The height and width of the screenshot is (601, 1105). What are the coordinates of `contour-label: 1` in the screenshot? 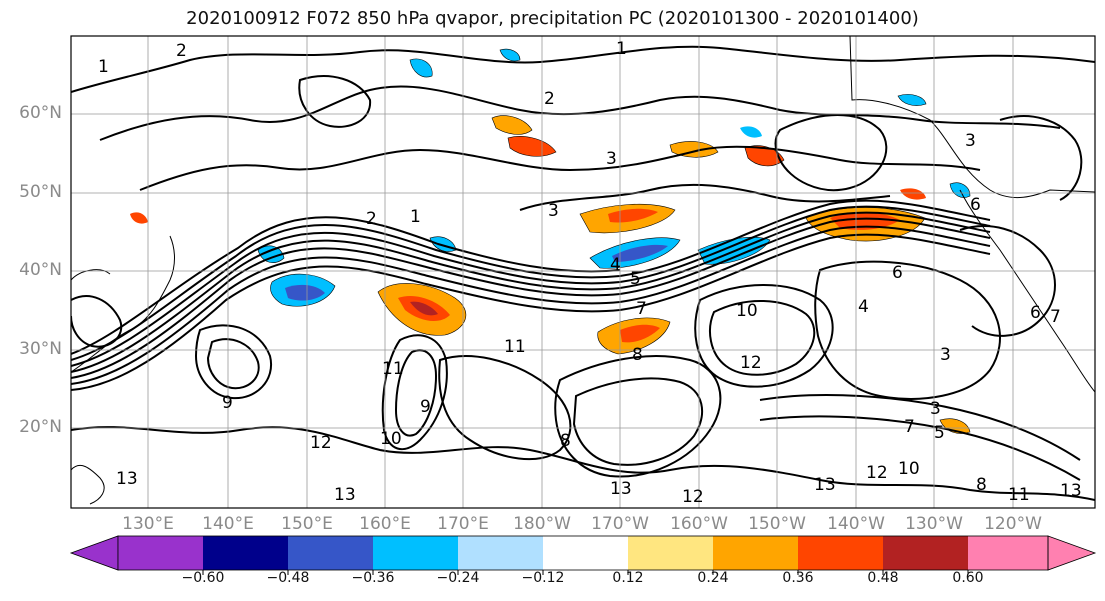 It's located at (415, 217).